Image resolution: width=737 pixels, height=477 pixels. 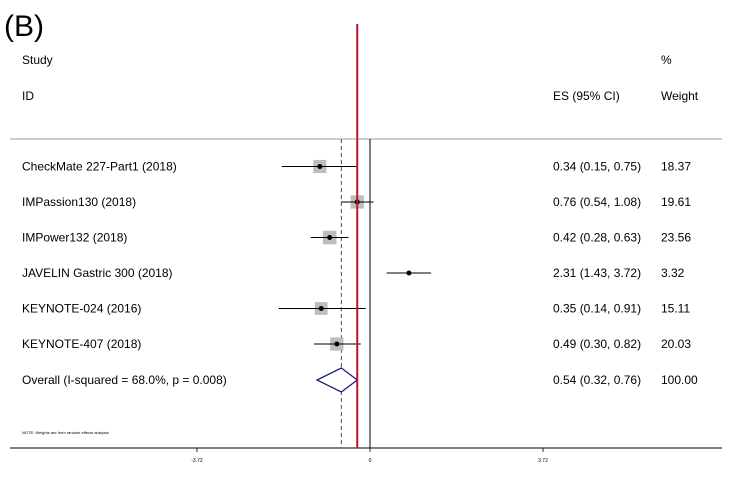 What do you see at coordinates (586, 96) in the screenshot?
I see `header-es: ES (95% CI)` at bounding box center [586, 96].